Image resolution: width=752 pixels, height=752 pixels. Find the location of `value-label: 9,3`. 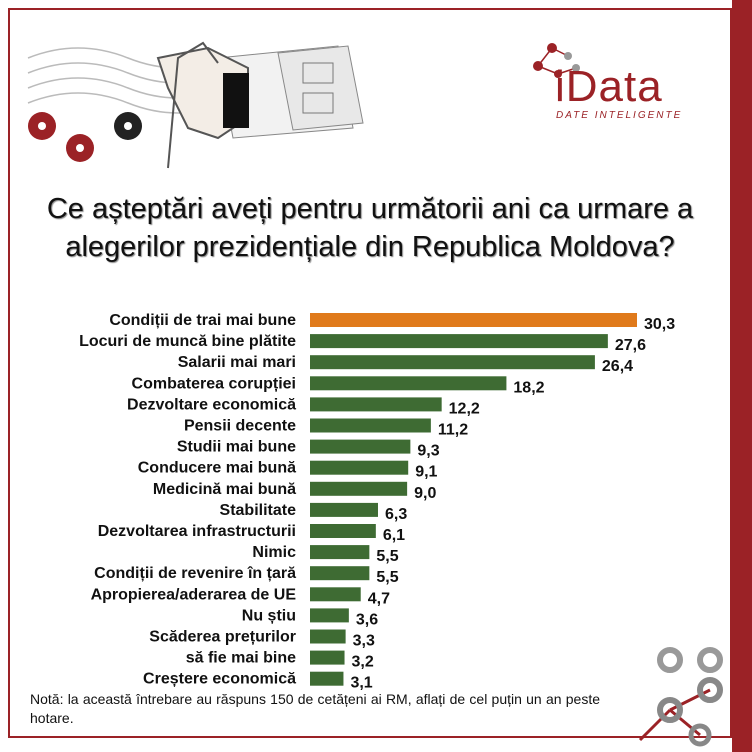

value-label: 9,3 is located at coordinates (428, 451).